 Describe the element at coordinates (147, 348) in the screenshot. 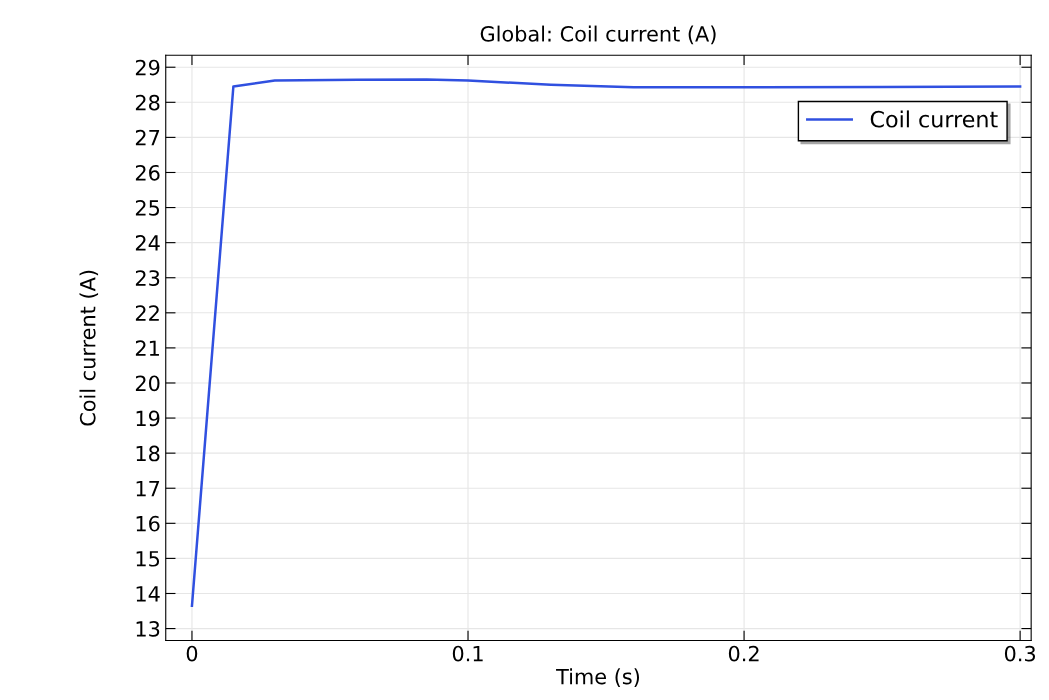

I see `y-tick-label: 21` at that location.